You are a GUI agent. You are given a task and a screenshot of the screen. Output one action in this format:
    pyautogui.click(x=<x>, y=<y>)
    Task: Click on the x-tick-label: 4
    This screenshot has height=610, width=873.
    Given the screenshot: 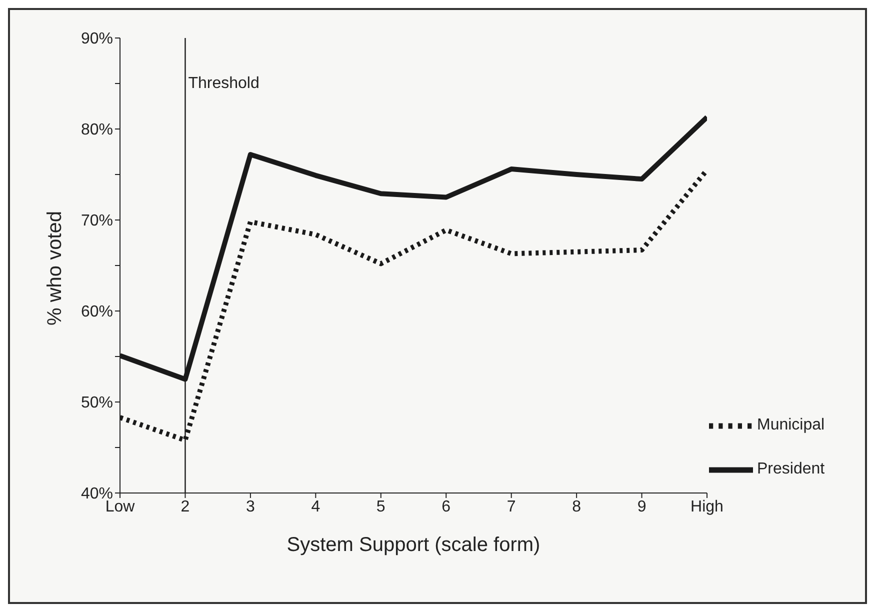 What is the action you would take?
    pyautogui.click(x=315, y=507)
    